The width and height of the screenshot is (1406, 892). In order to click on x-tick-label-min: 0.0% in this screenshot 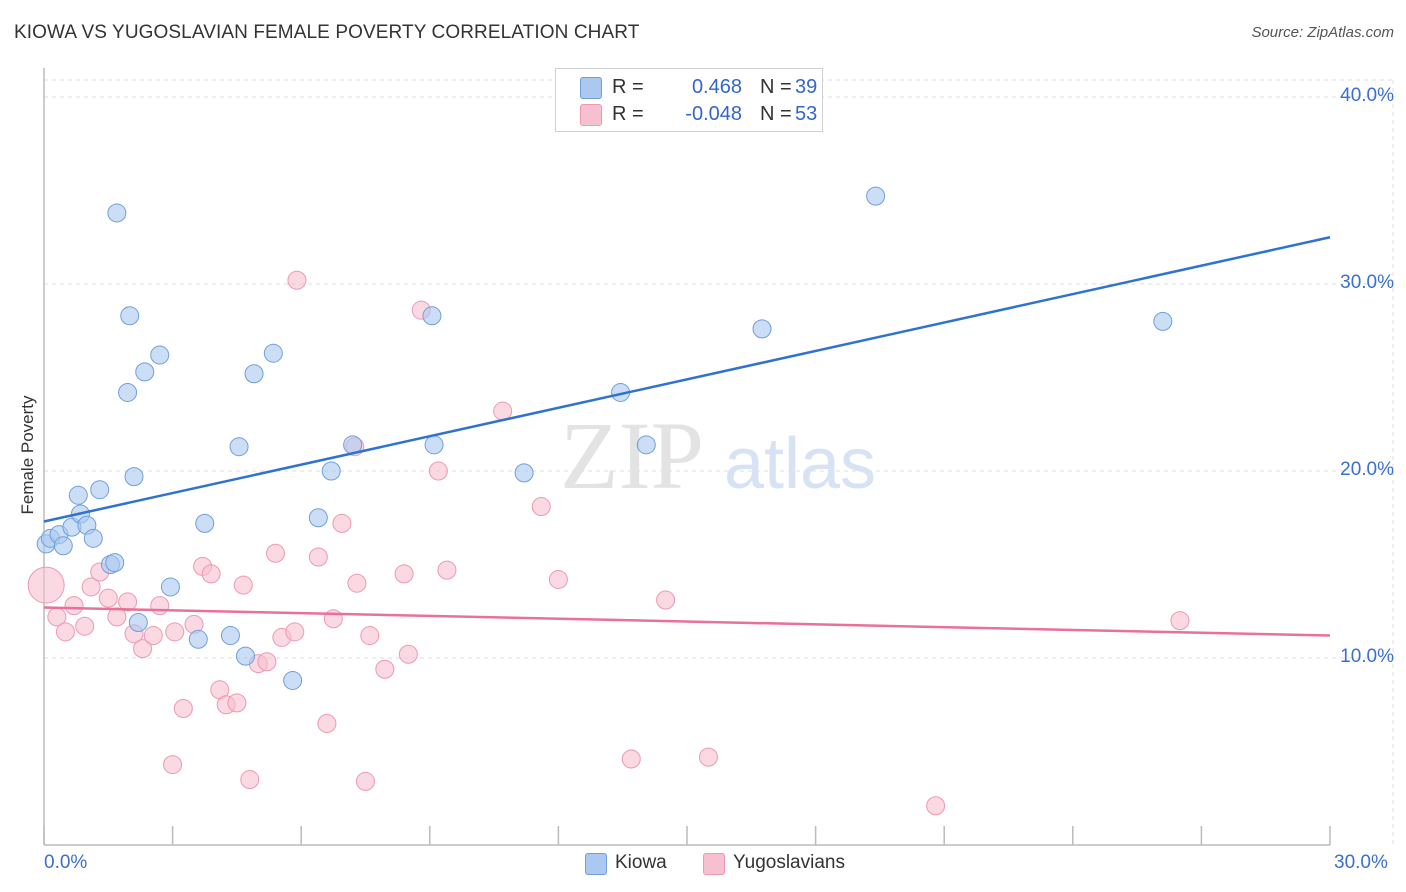, I will do `click(66, 862)`.